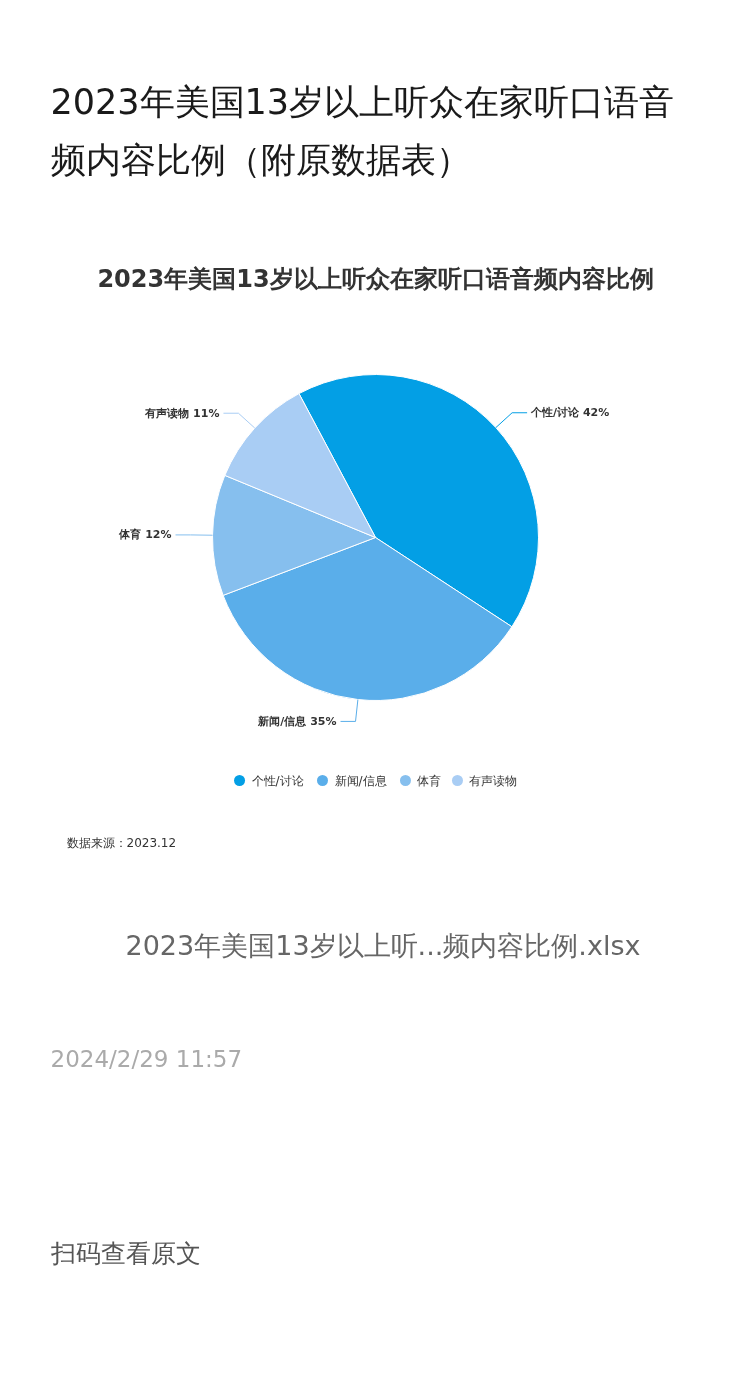 Image resolution: width=750 pixels, height=1381 pixels. Describe the element at coordinates (570, 413) in the screenshot. I see `data-label: 个性/讨论 42%` at that location.